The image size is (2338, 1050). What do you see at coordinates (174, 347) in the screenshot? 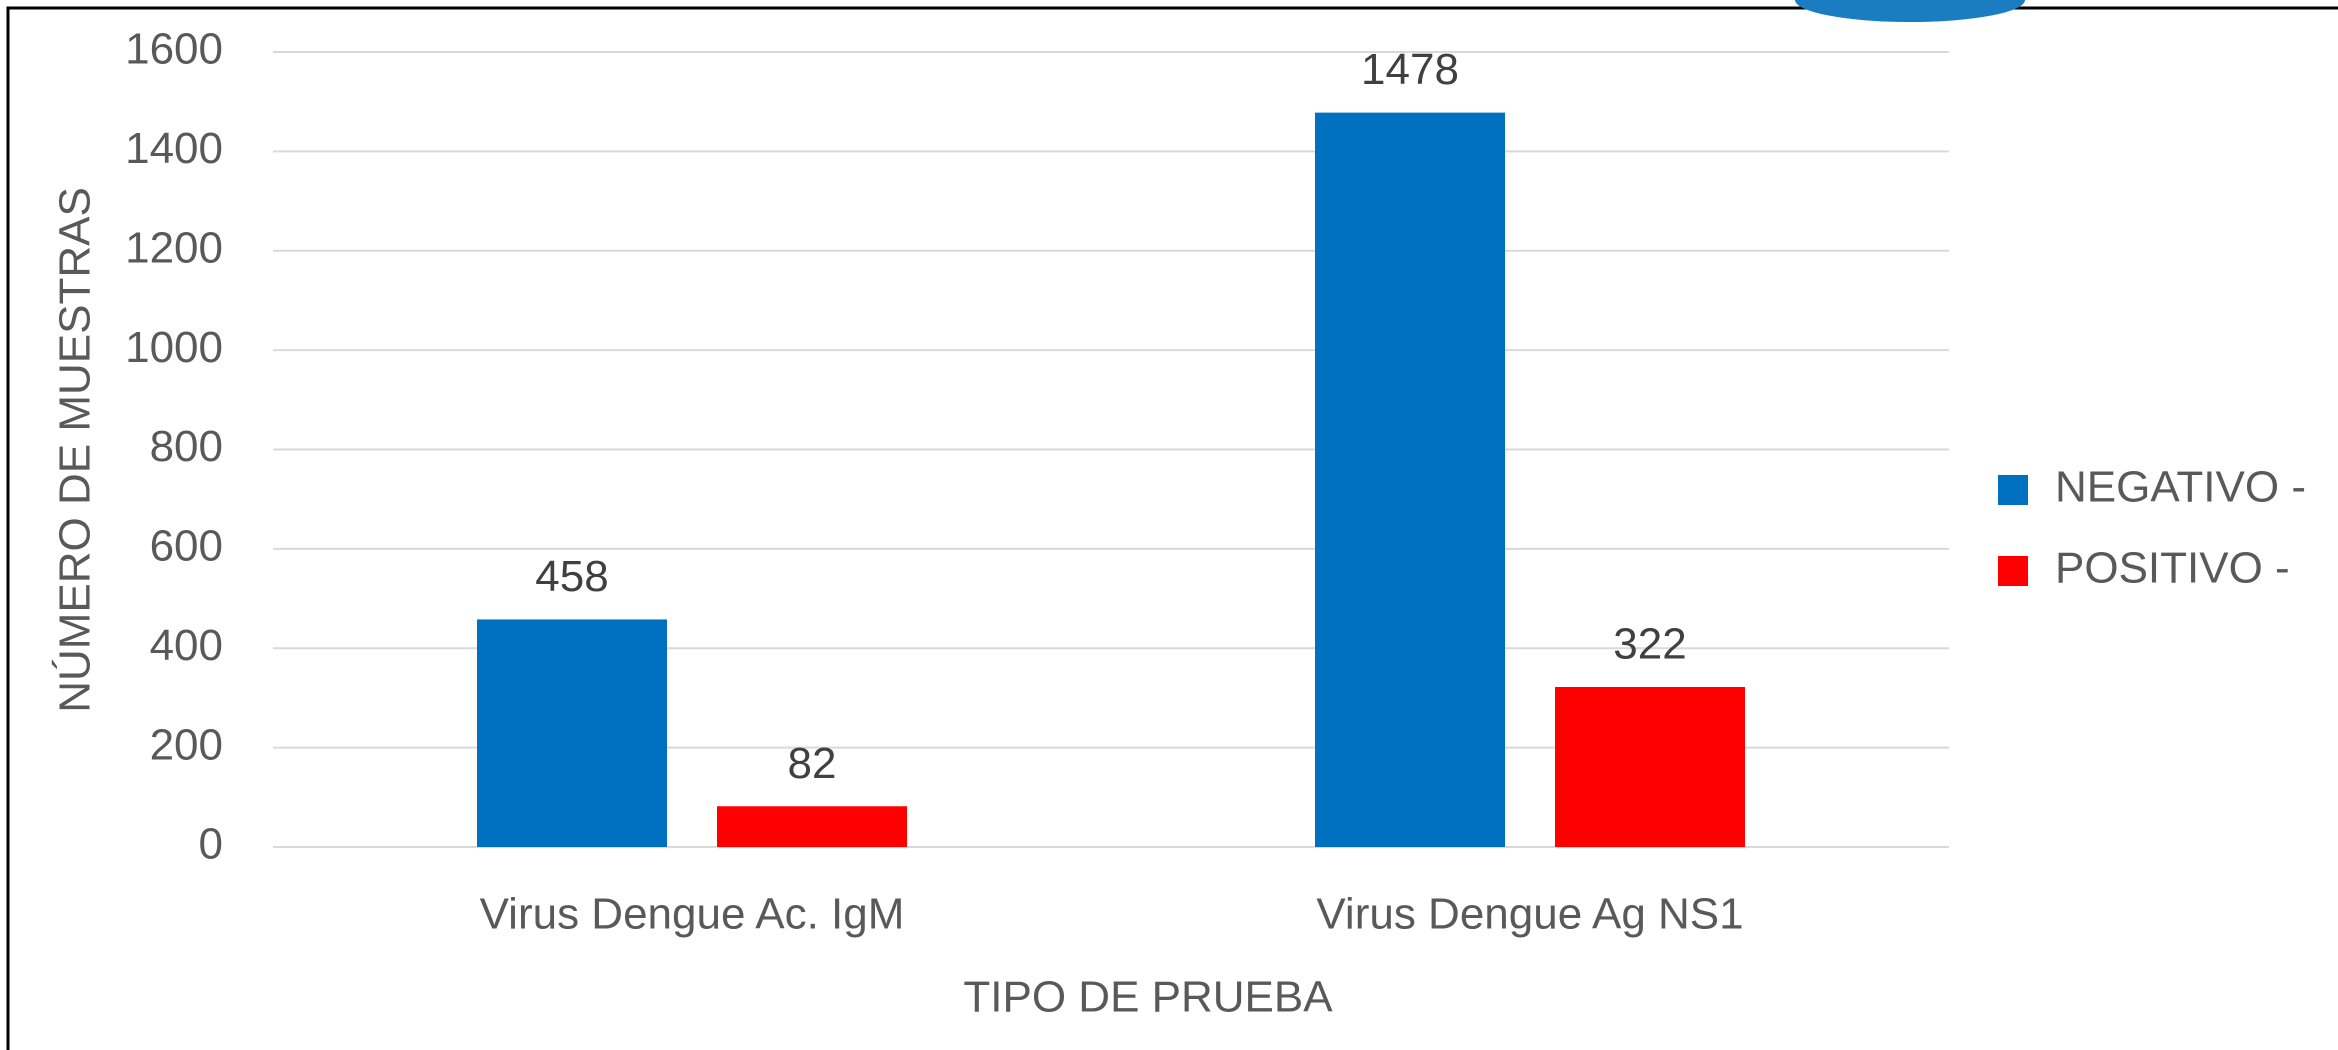
I see `y-tick-label: 1000` at bounding box center [174, 347].